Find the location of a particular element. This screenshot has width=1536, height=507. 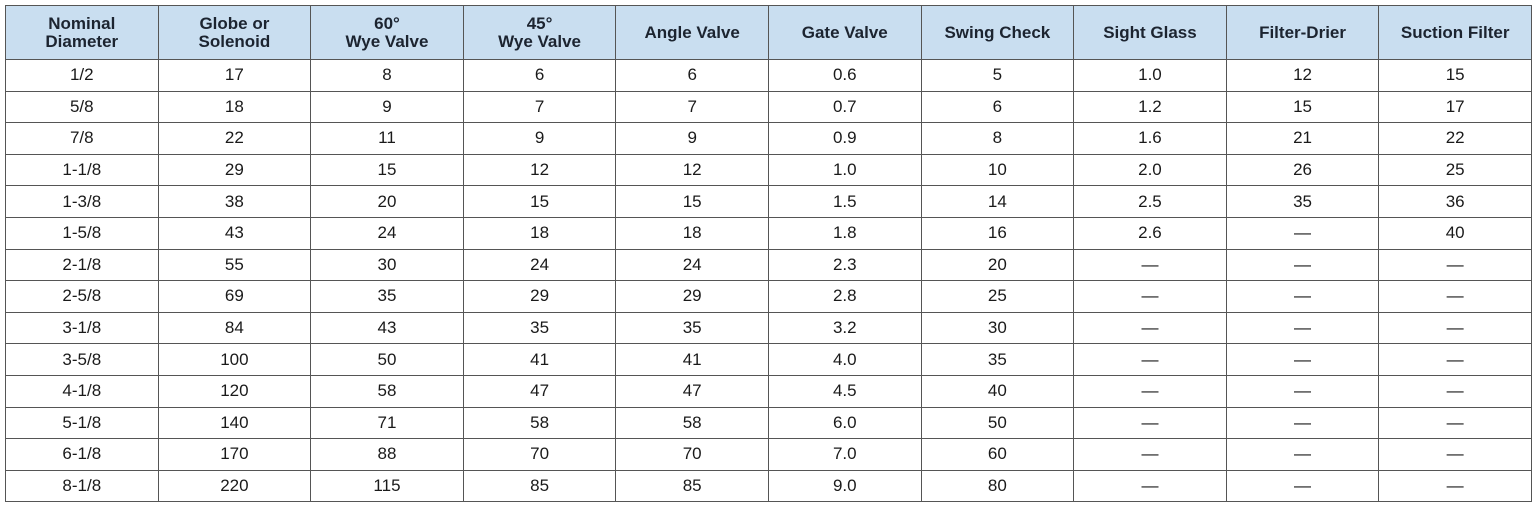

table-cell: 1/2 is located at coordinates (82, 75).